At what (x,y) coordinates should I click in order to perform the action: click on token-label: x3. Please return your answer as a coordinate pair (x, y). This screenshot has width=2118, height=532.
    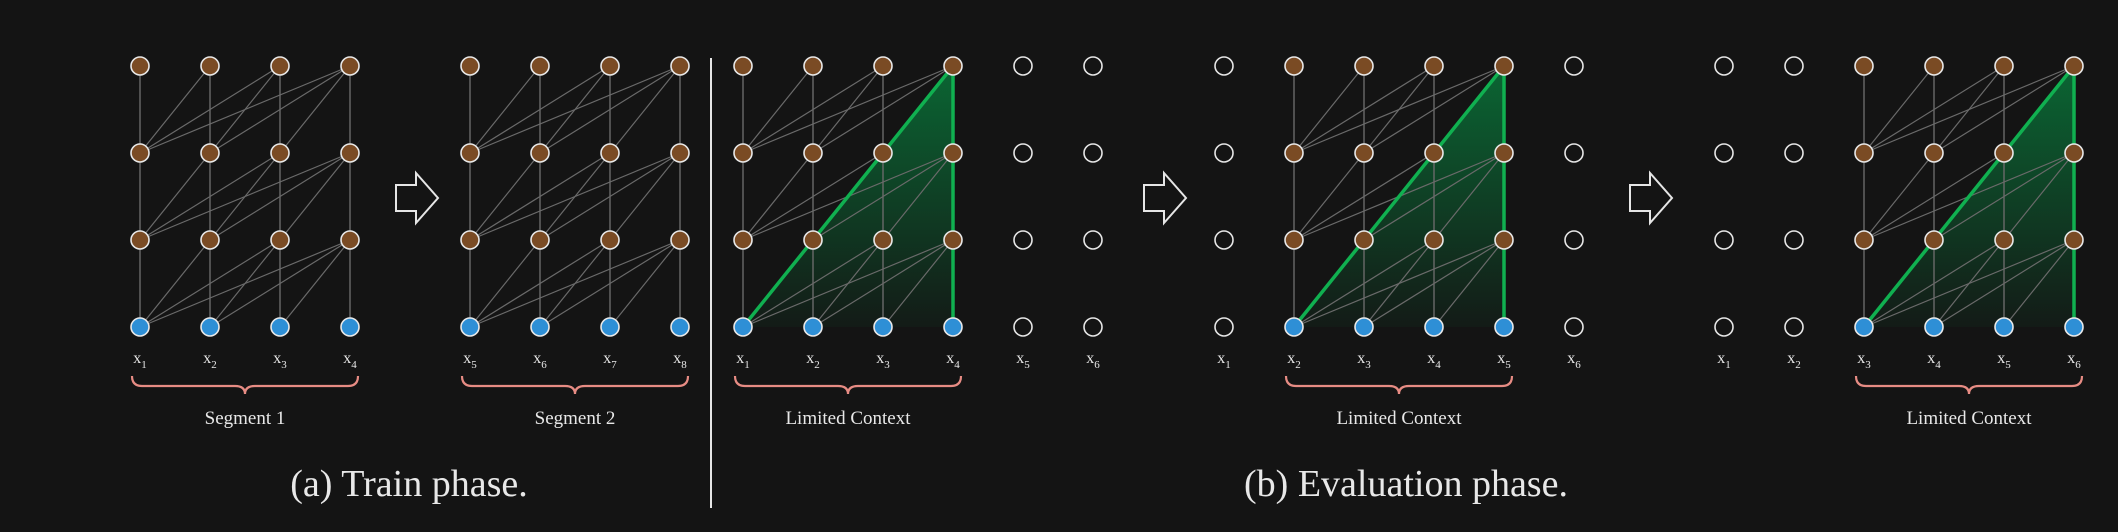
    Looking at the image, I should click on (1364, 360).